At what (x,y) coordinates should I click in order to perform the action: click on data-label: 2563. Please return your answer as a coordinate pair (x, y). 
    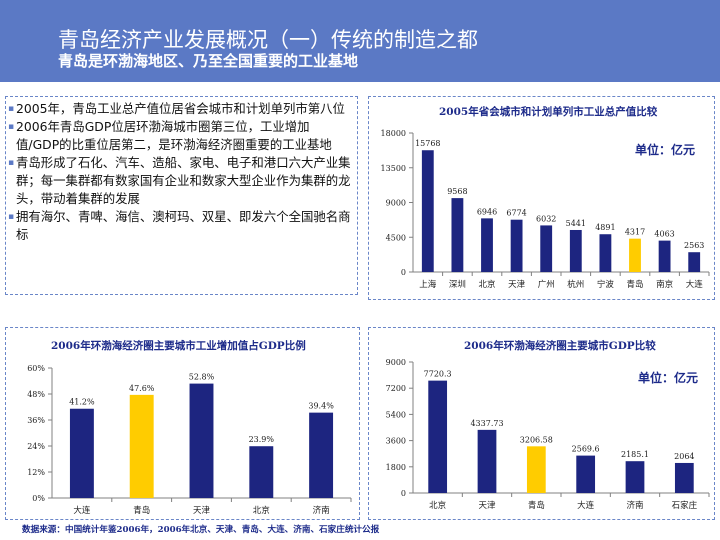
    Looking at the image, I should click on (694, 245).